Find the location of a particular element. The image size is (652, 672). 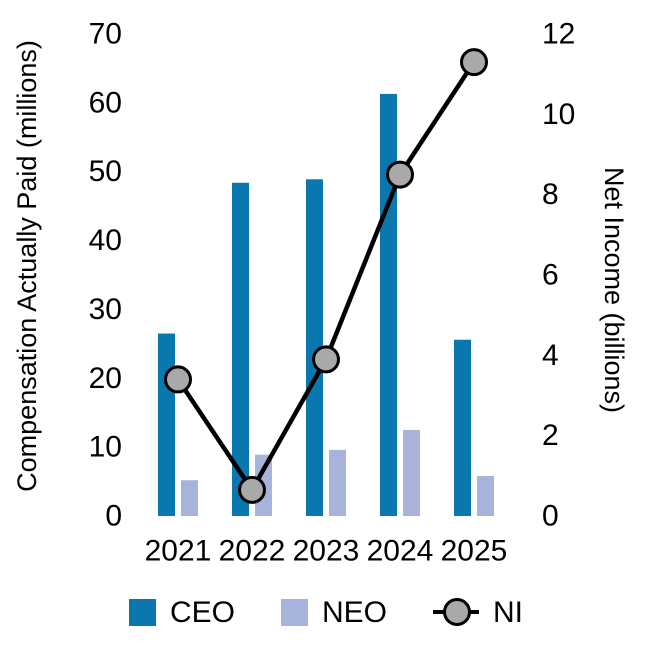

right-axis-tick-4: 4 is located at coordinates (550, 355).